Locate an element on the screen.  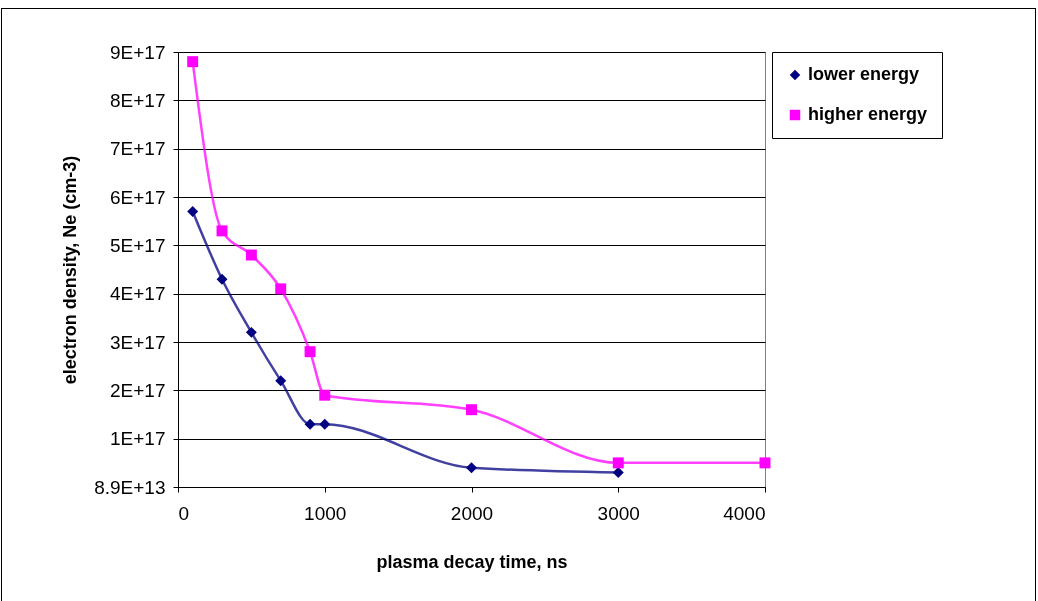
y-tick-label: 6E+17 is located at coordinates (138, 197).